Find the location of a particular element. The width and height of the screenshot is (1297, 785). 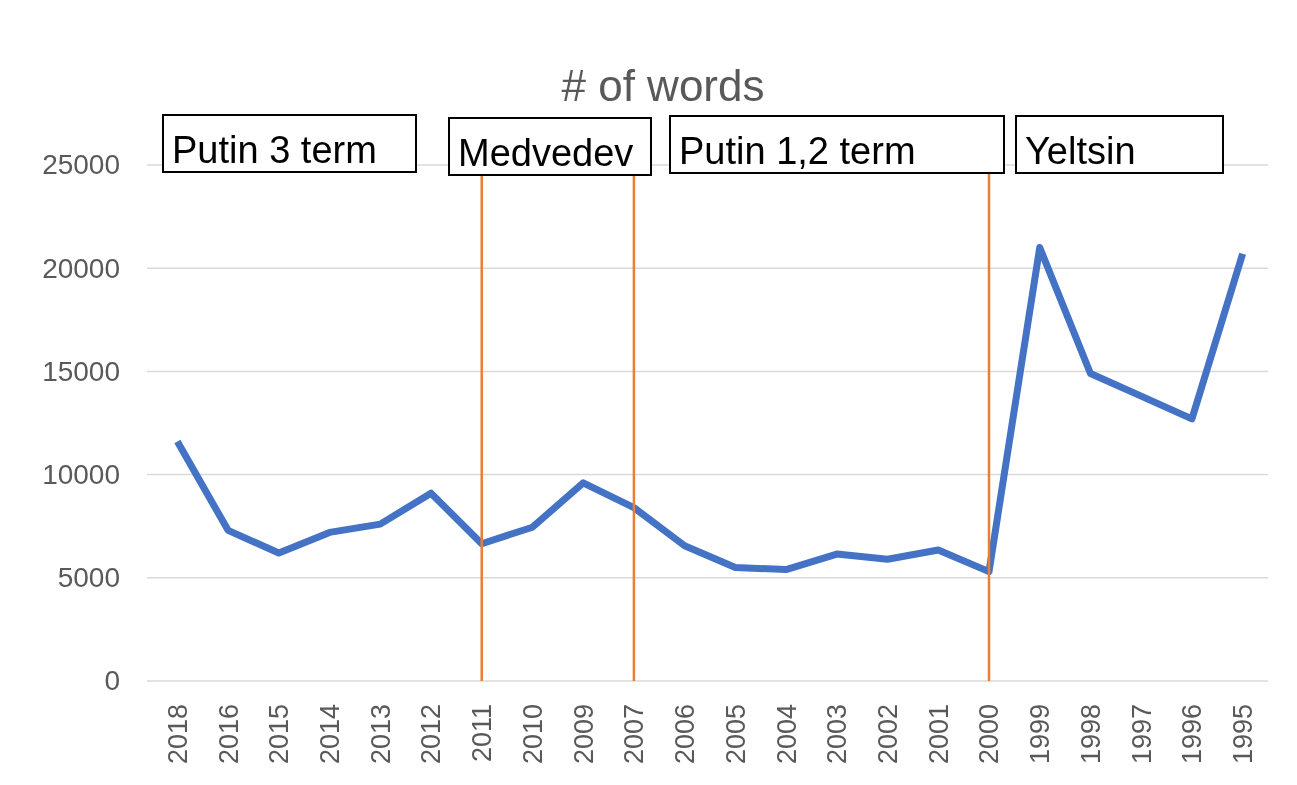

y-tick-label: 10000 is located at coordinates (81, 475).